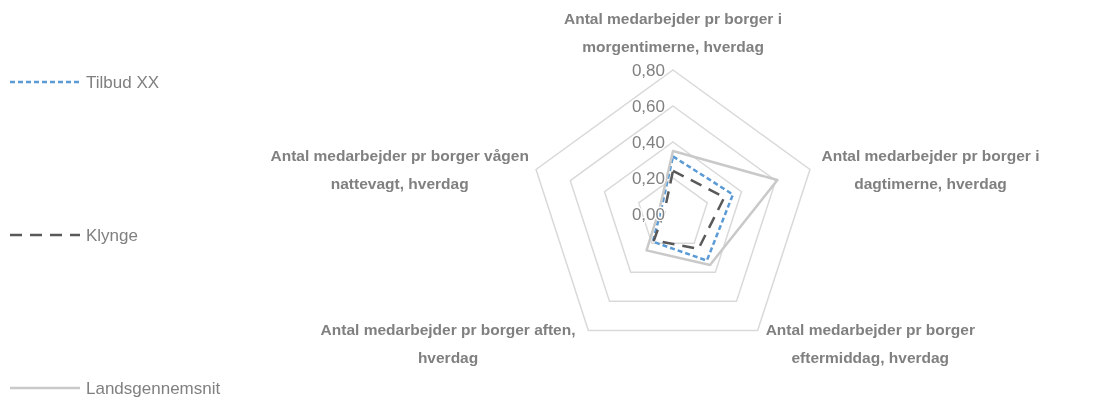 The image size is (1119, 403). Describe the element at coordinates (112, 235) in the screenshot. I see `legend-label: Klynge` at that location.